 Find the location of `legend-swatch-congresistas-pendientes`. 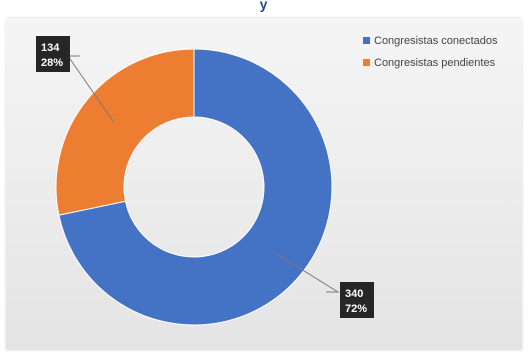

legend-swatch-congresistas-pendientes is located at coordinates (366, 62).